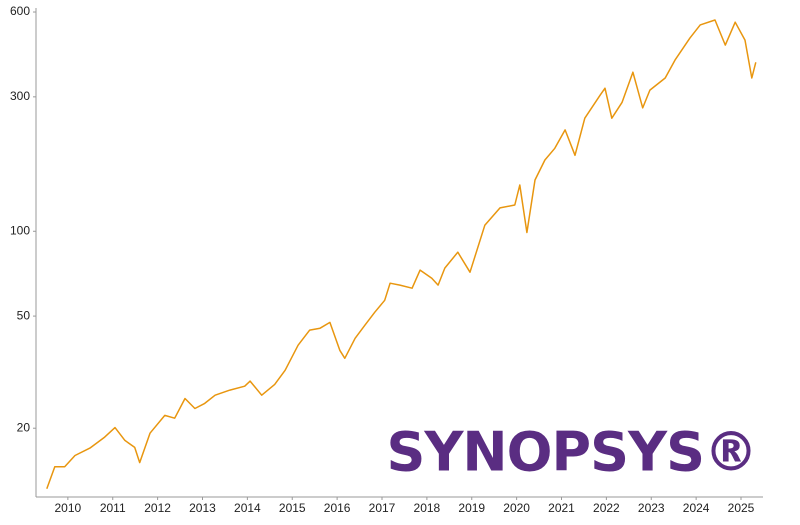  I want to click on x-tick-label: 2013, so click(202, 508).